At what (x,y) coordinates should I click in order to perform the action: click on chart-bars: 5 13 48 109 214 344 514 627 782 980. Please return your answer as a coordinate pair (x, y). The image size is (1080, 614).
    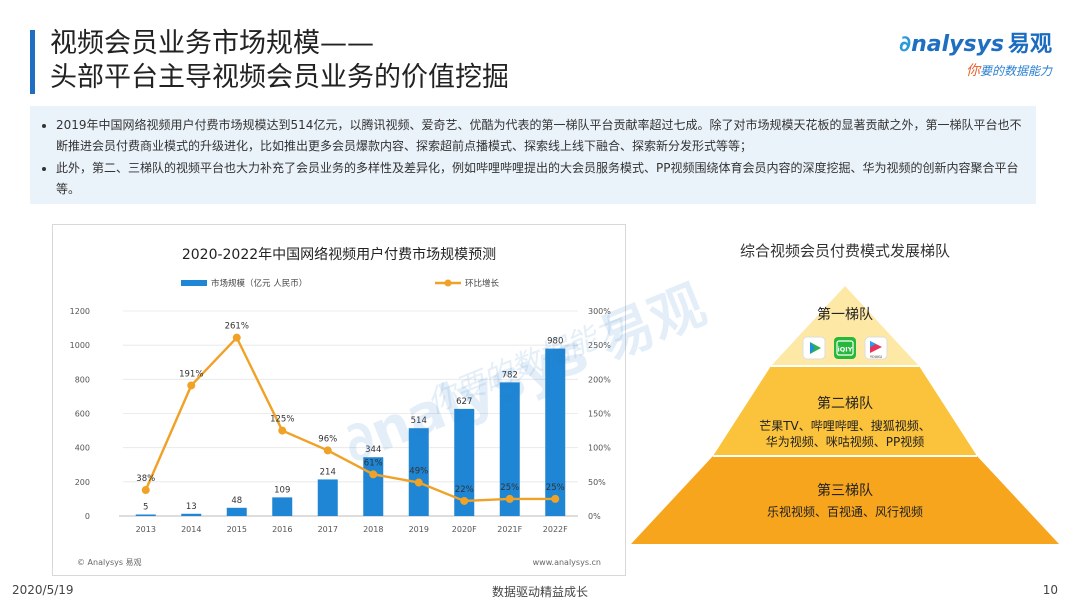
    Looking at the image, I should click on (350, 426).